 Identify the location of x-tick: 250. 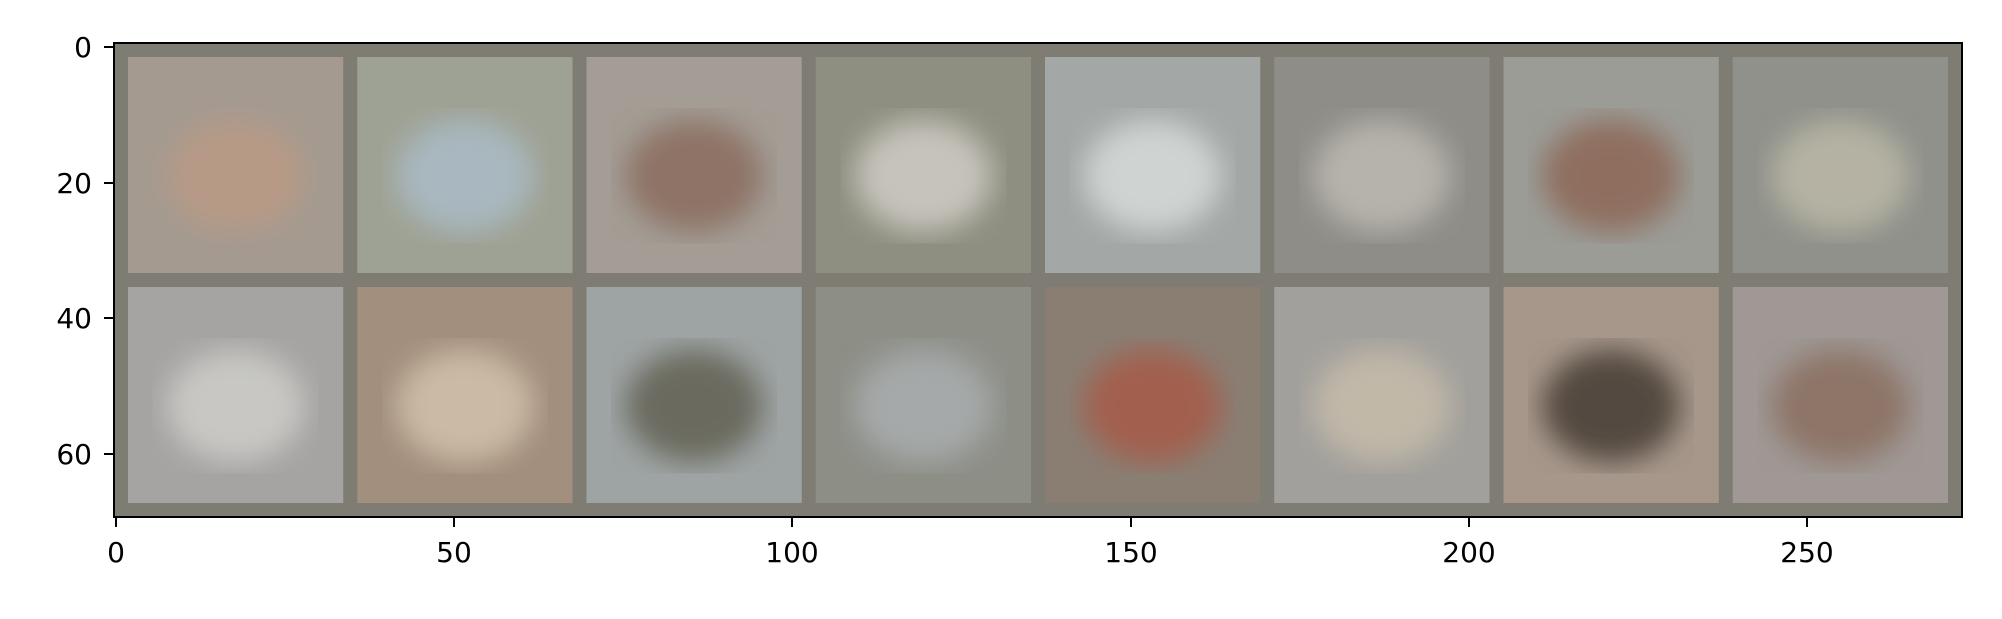
(1807, 543).